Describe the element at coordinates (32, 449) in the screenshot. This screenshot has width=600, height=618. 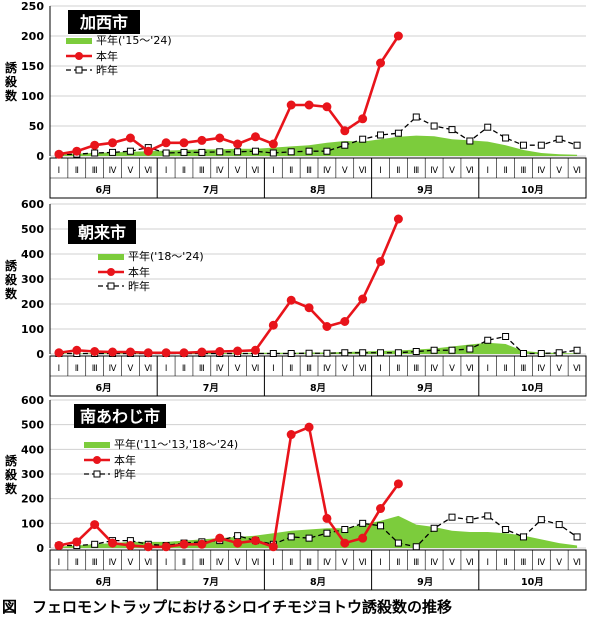
I see `y-tick-label: 400` at that location.